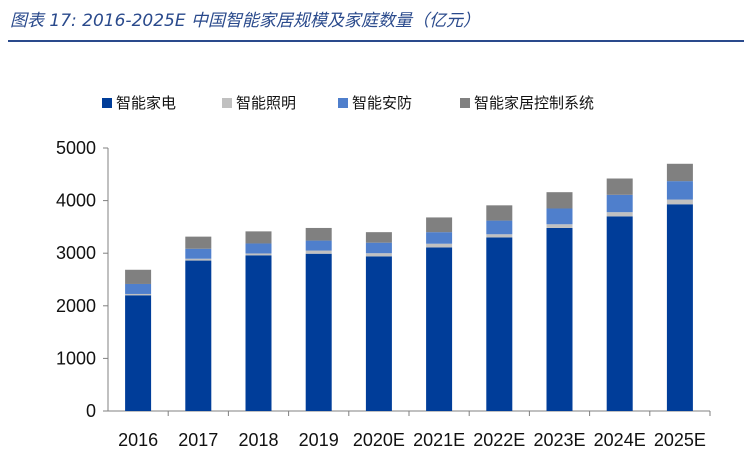 The width and height of the screenshot is (752, 476). I want to click on y-tick-label: 3000, so click(76, 253).